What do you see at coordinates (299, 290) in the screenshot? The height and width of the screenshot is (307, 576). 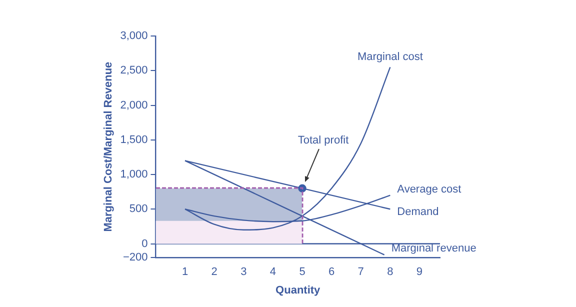 I see `x-axis-title: Quantity` at bounding box center [299, 290].